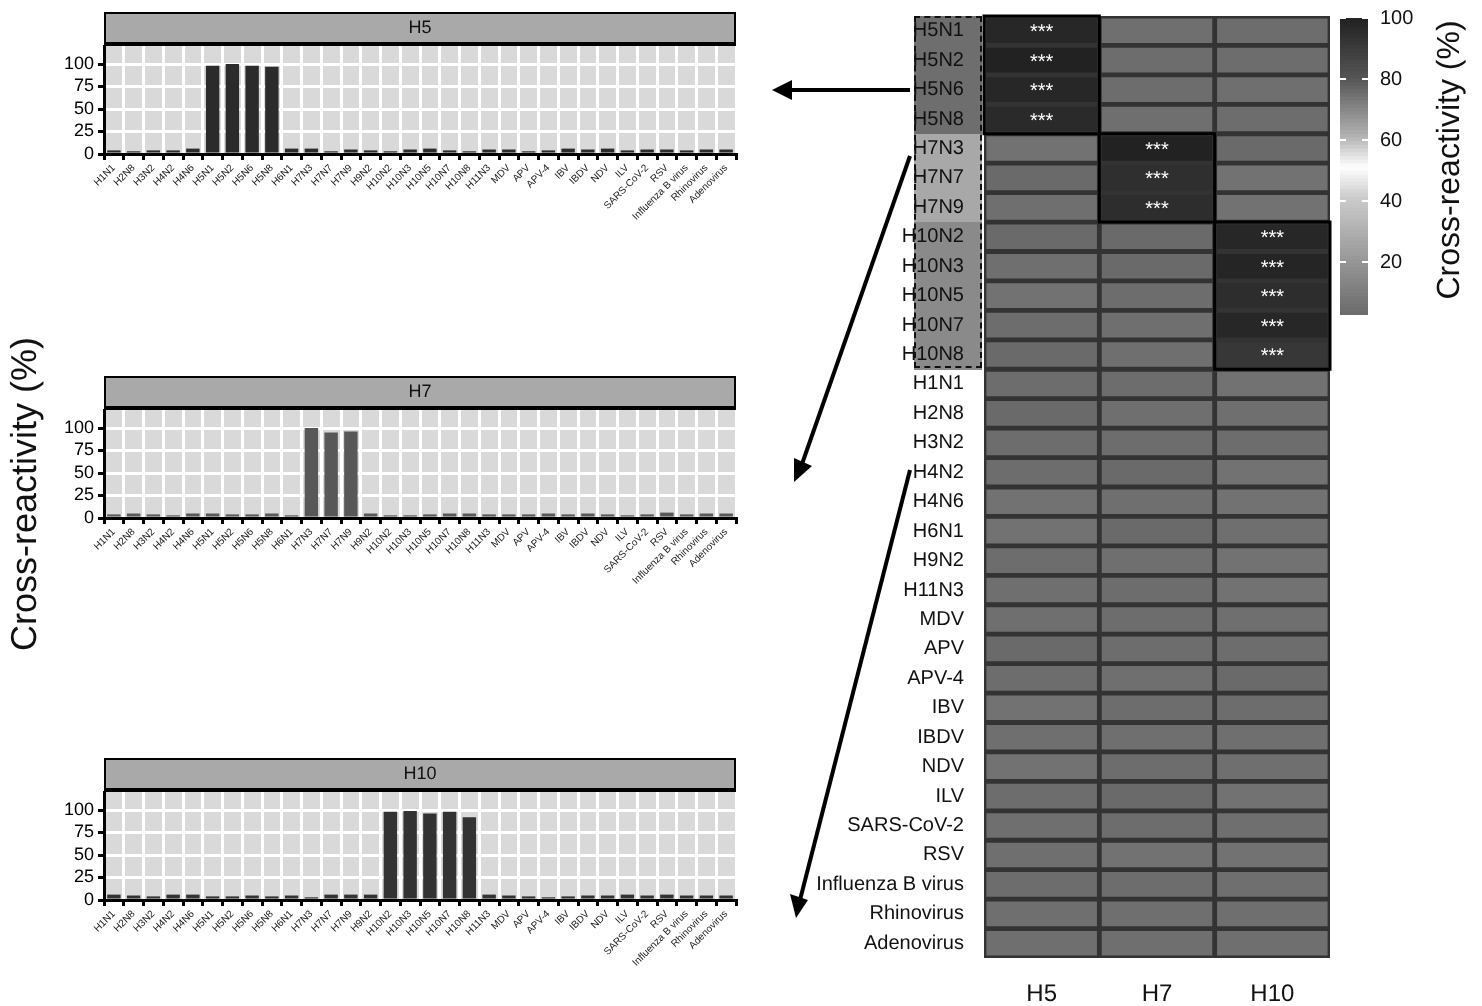 The height and width of the screenshot is (1006, 1482). Describe the element at coordinates (938, 472) in the screenshot. I see `y-tick-label: H4N2` at that location.